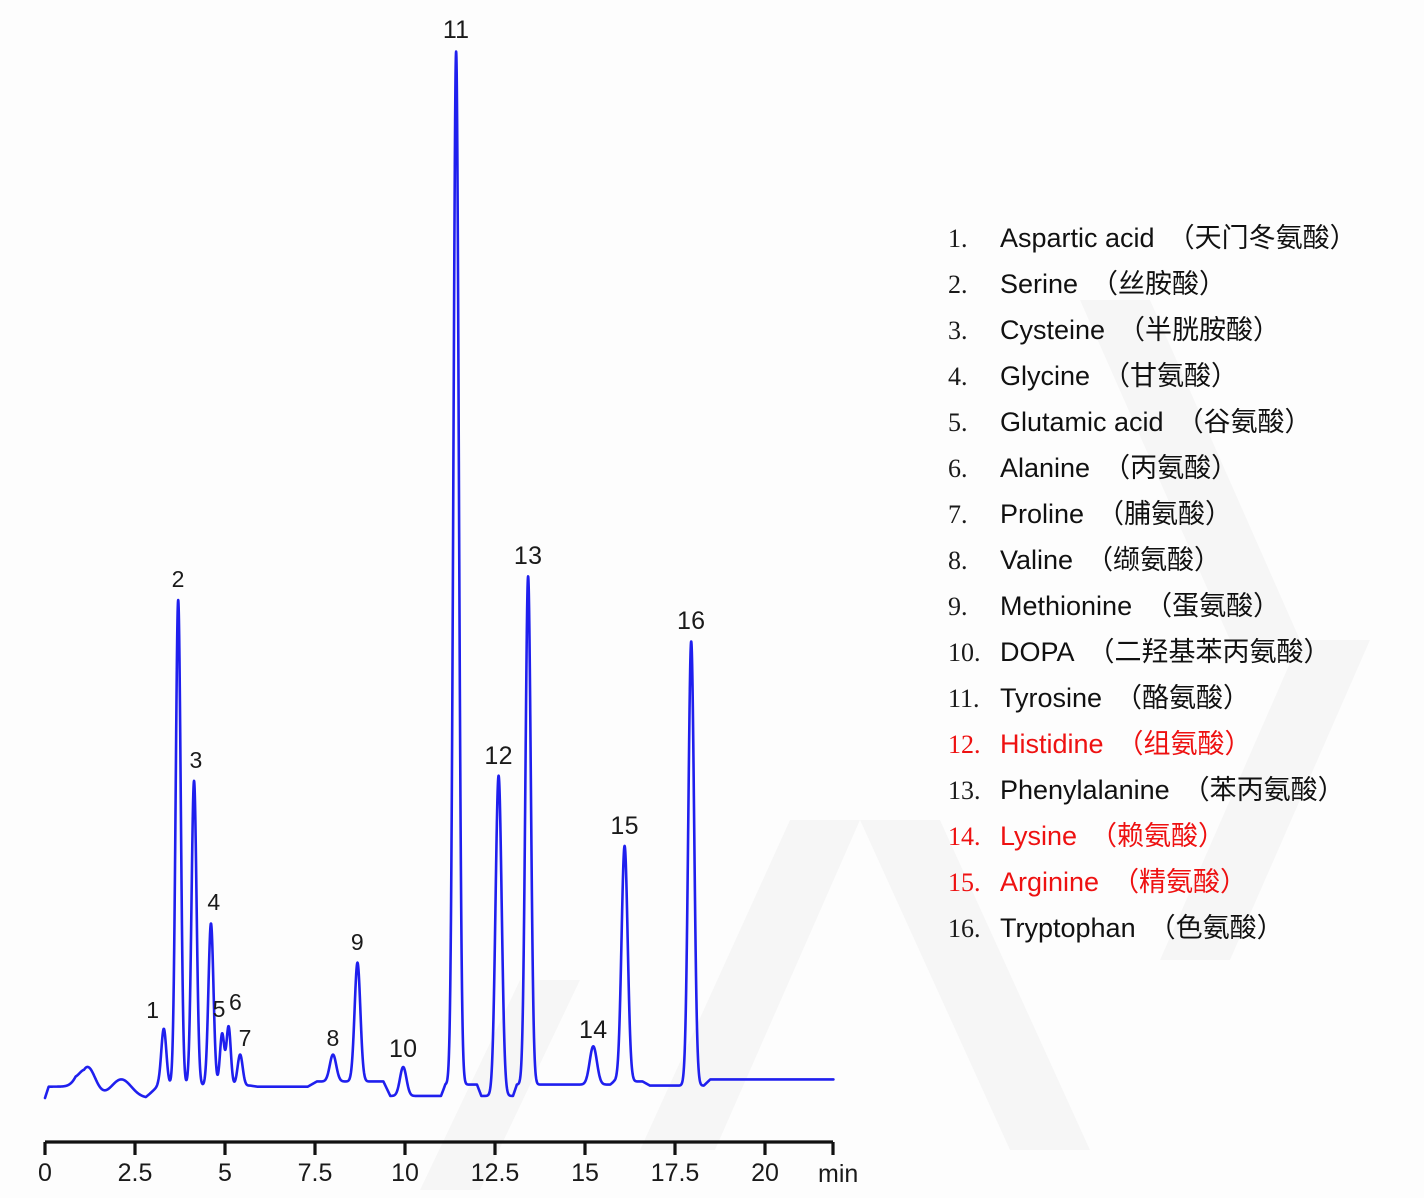  Describe the element at coordinates (1039, 836) in the screenshot. I see `legend-item-name: Lysine` at that location.